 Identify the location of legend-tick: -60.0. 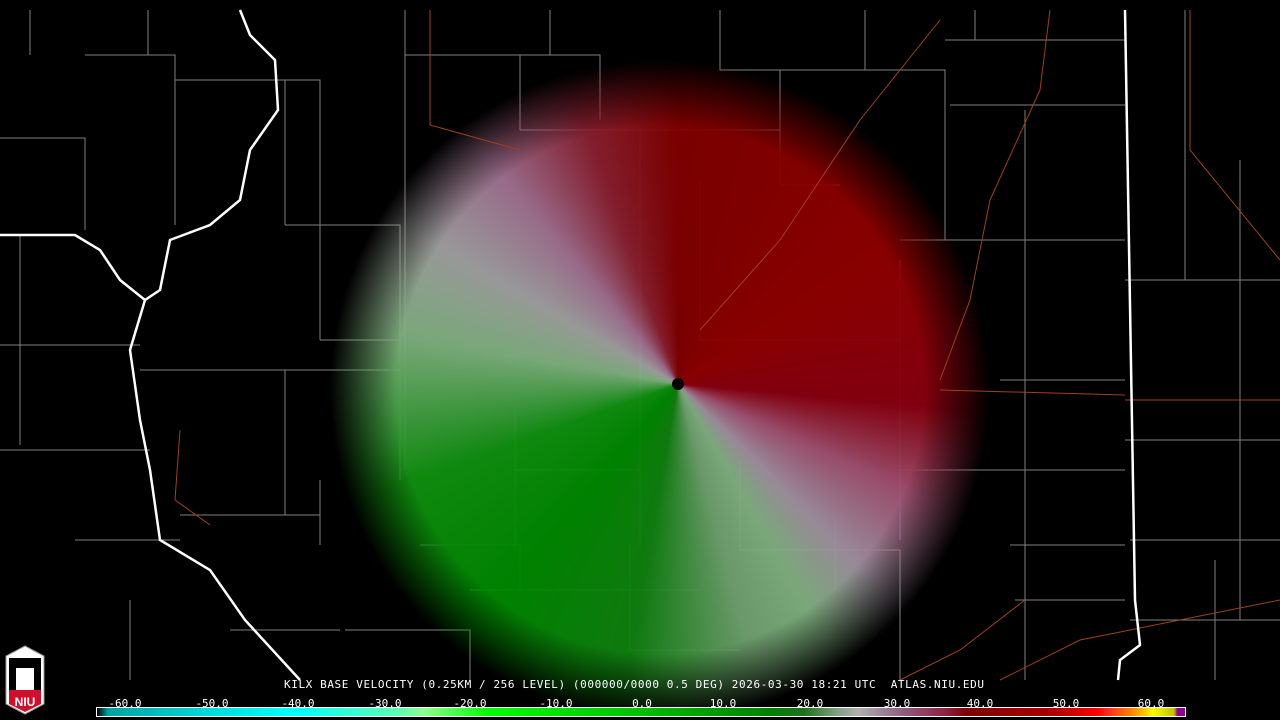
(125, 703).